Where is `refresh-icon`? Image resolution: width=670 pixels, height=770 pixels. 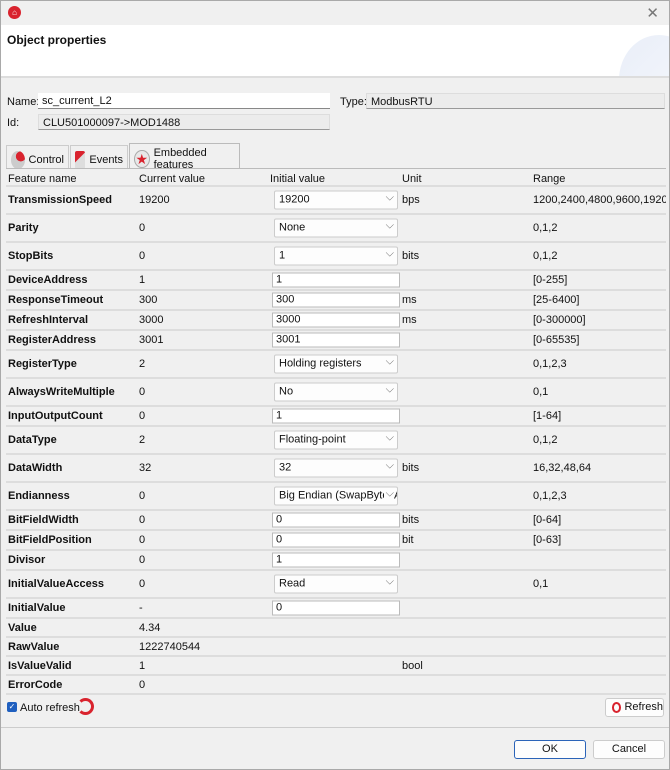 refresh-icon is located at coordinates (617, 707).